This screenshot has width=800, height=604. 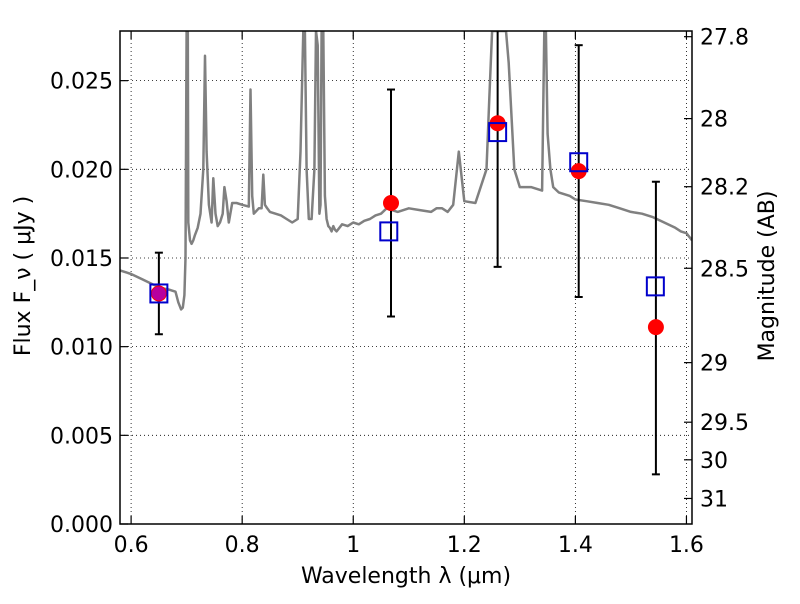 What do you see at coordinates (242, 545) in the screenshot?
I see `x-tick-label-1: 0.8` at bounding box center [242, 545].